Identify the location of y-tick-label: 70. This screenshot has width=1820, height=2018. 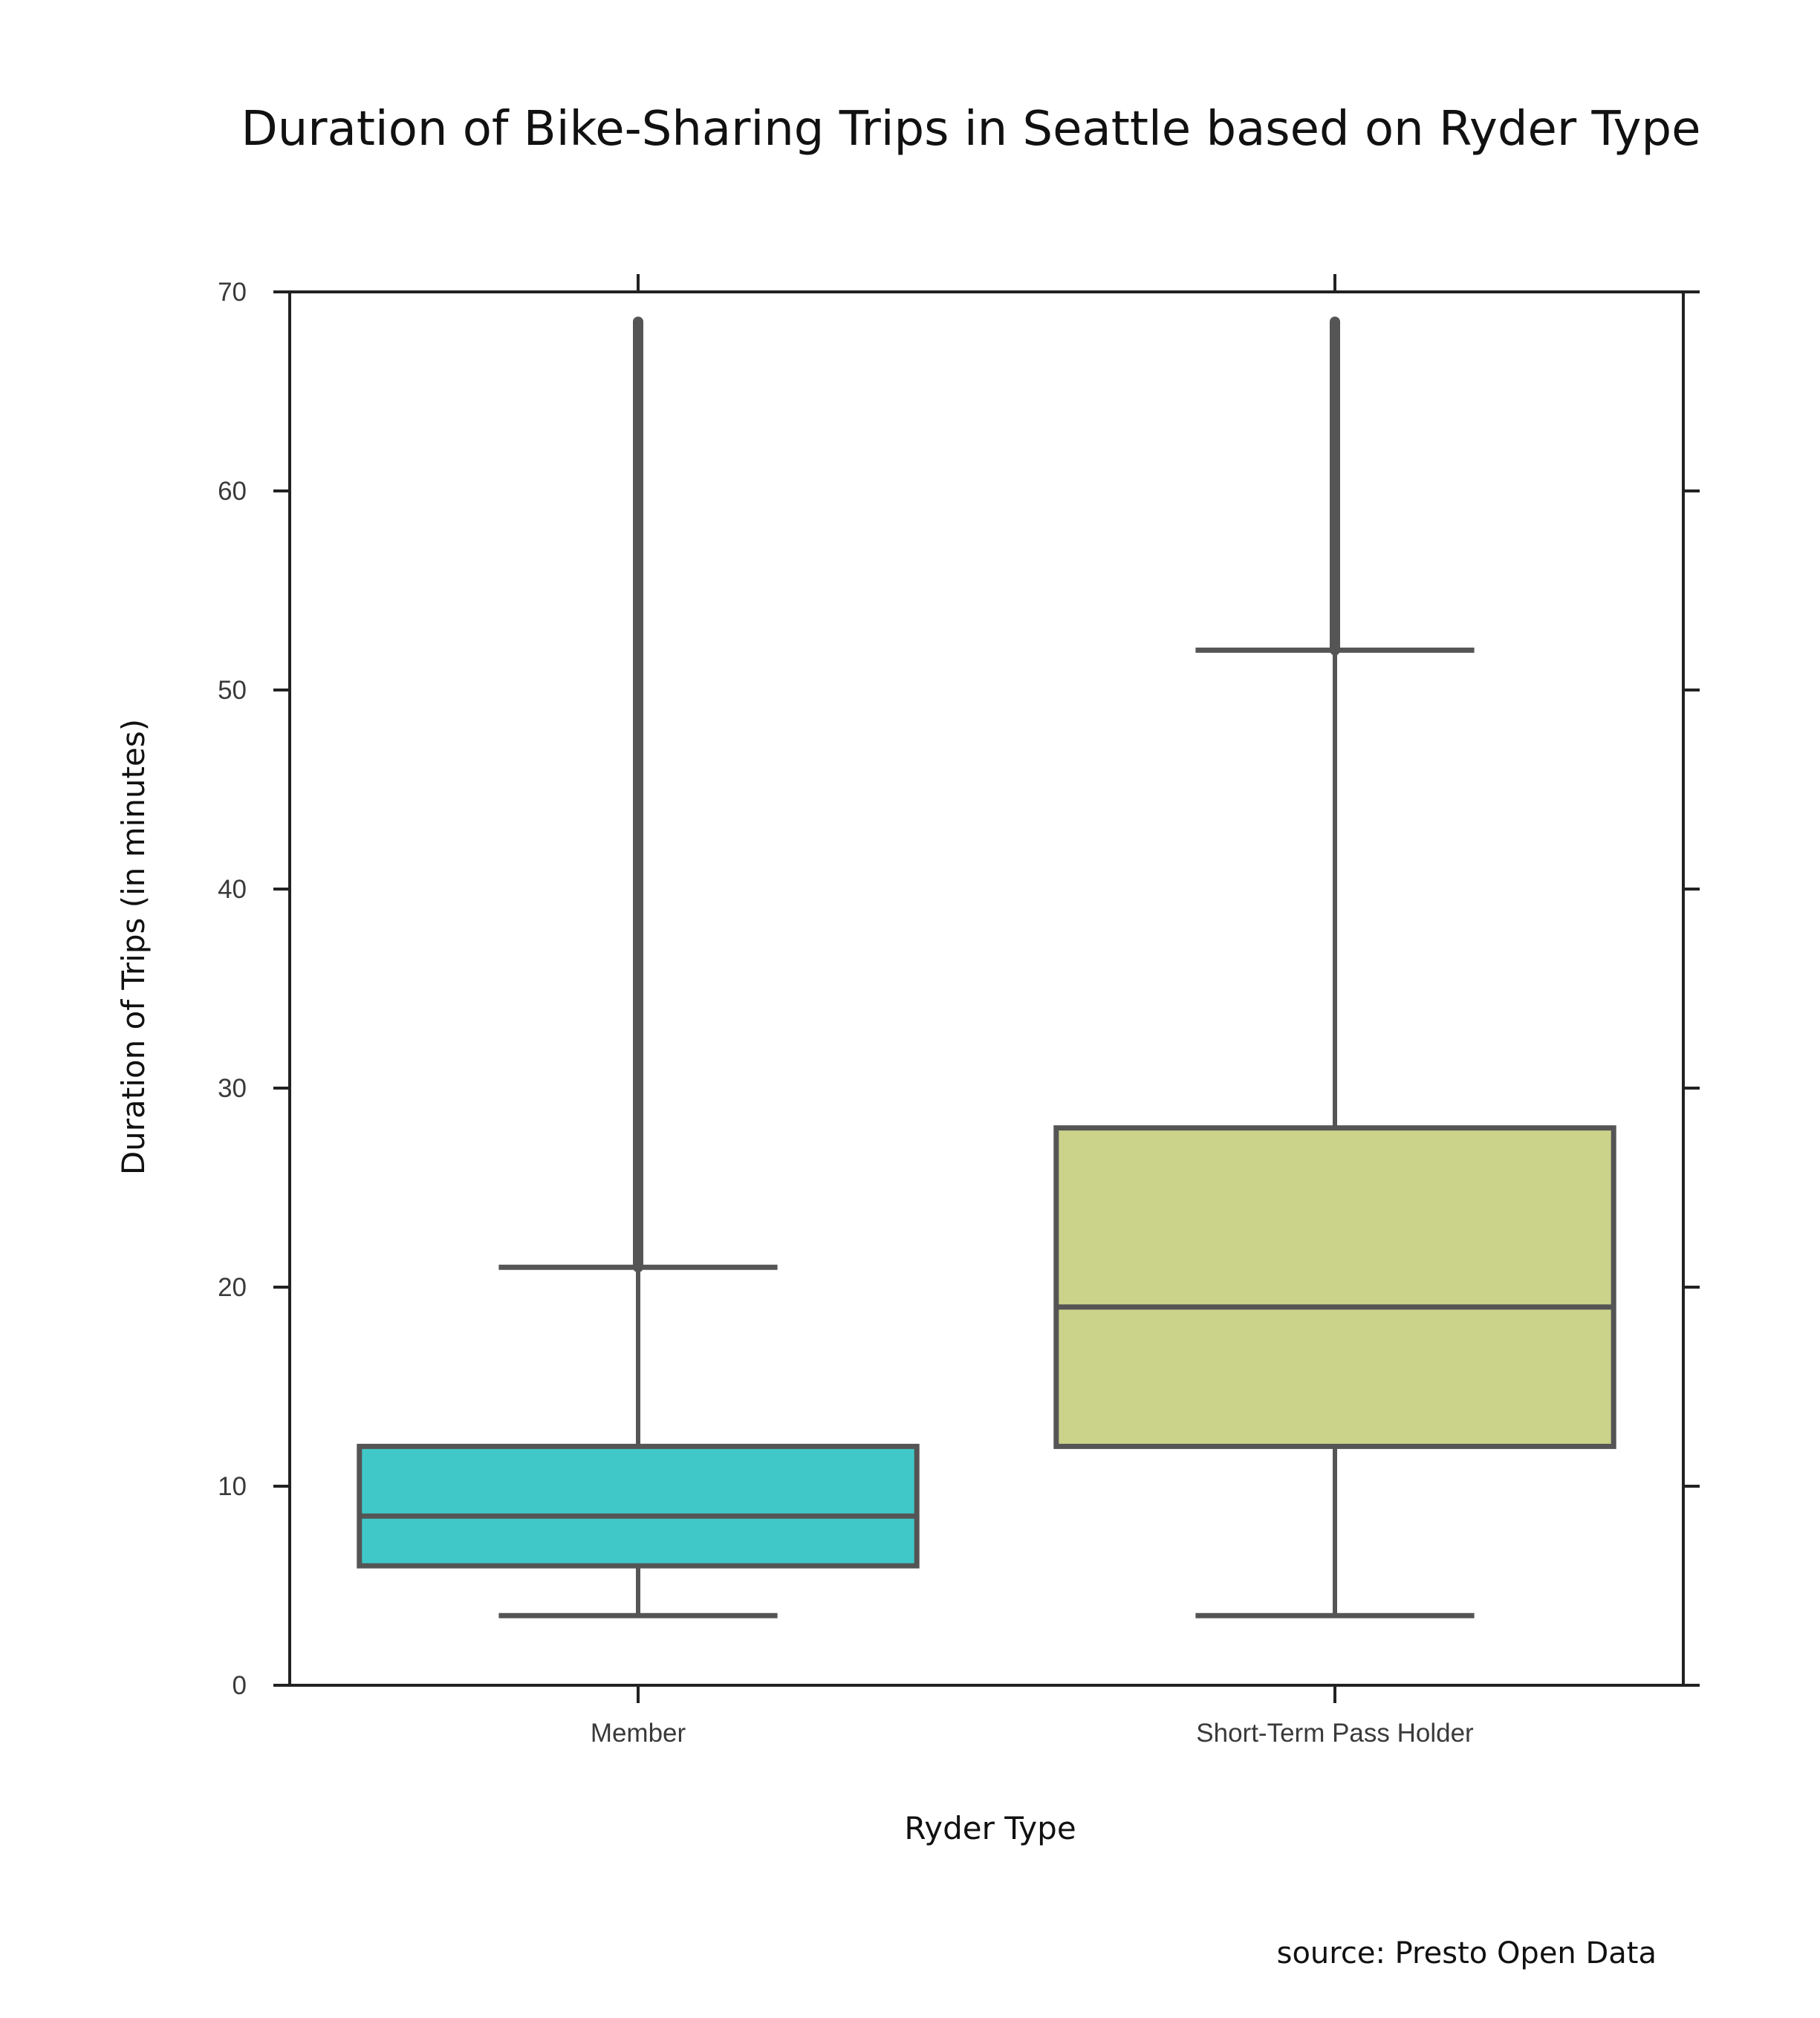
(232, 292).